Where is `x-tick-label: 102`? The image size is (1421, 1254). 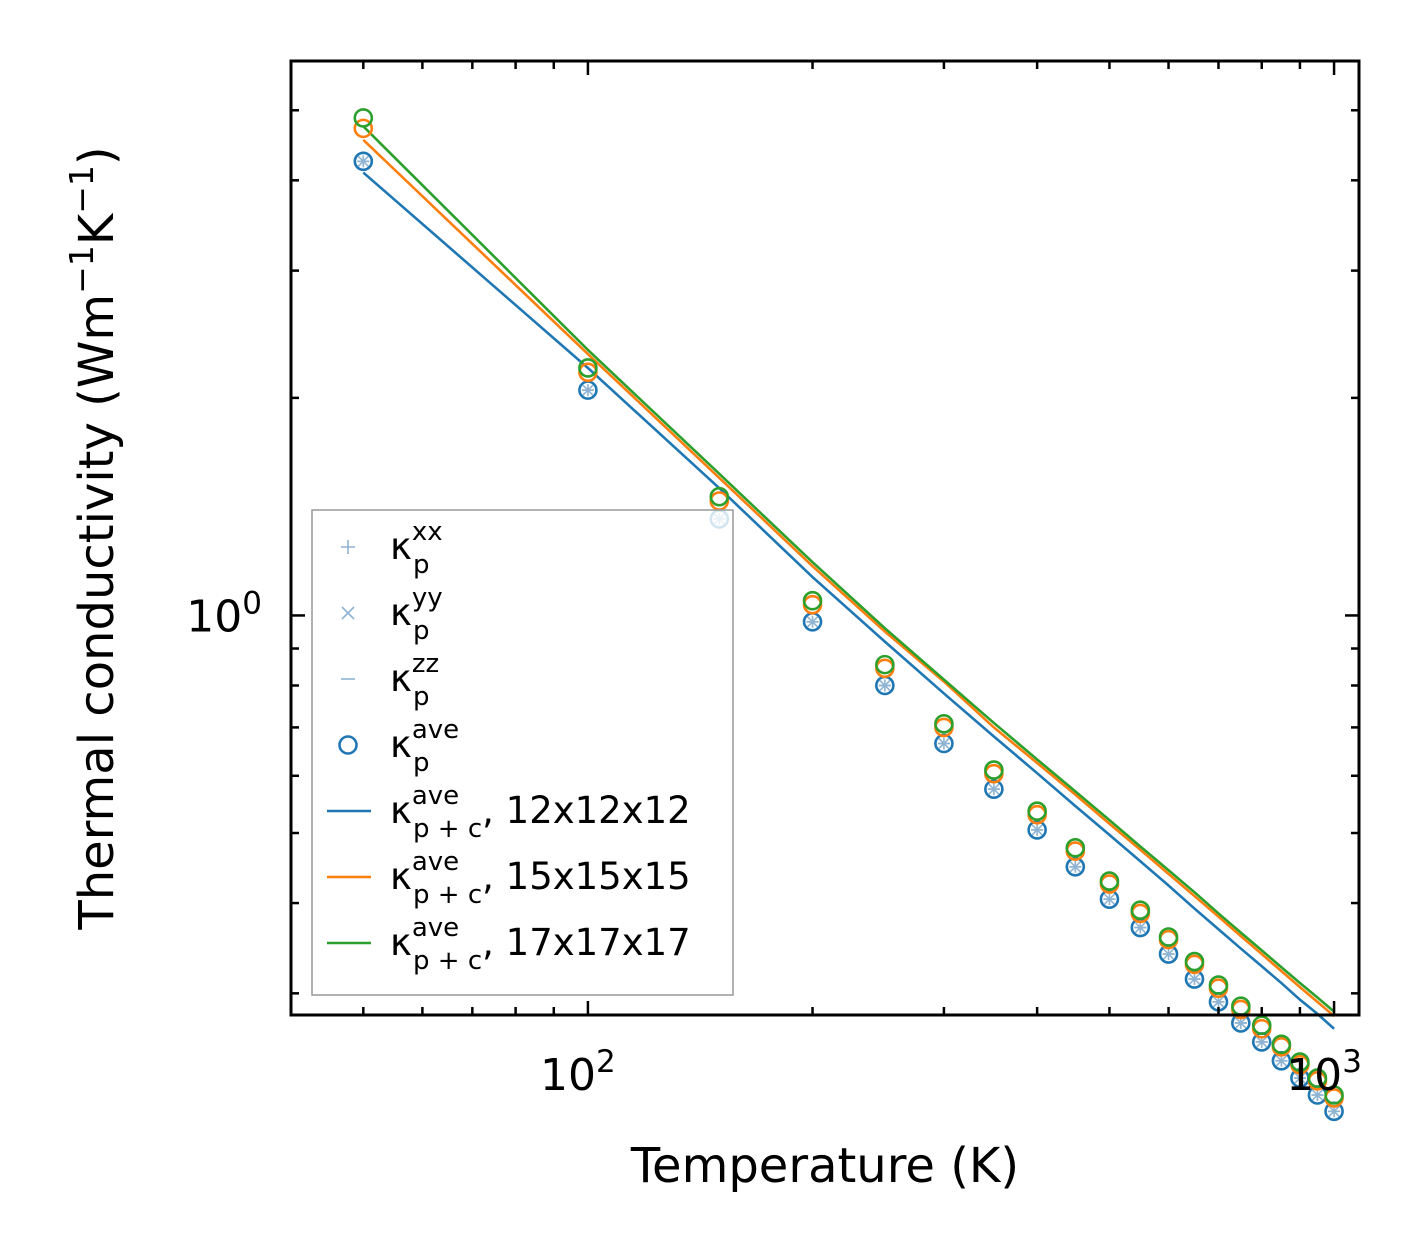 x-tick-label: 102 is located at coordinates (578, 1072).